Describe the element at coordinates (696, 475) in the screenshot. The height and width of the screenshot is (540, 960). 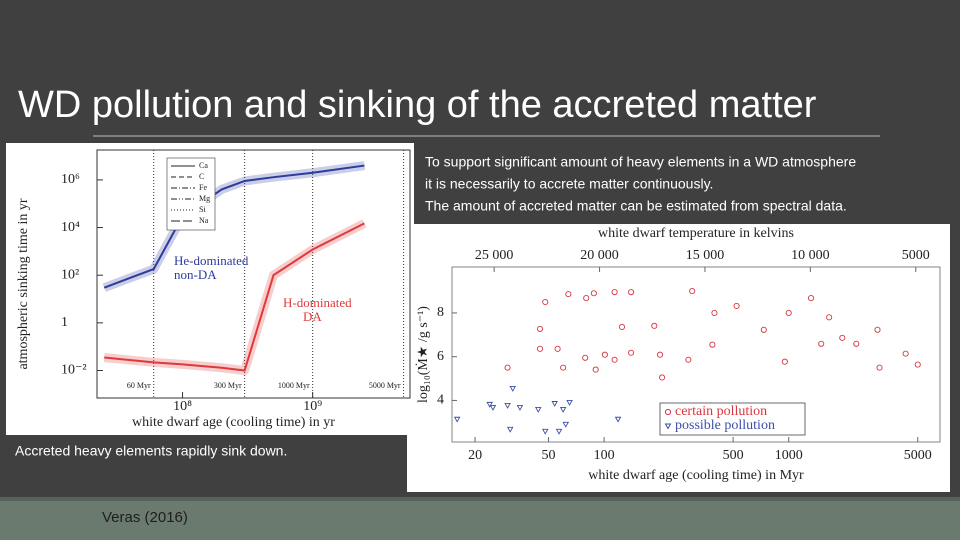
I see `x-axis-label: white dwarf age (cooling time) in Myr` at that location.